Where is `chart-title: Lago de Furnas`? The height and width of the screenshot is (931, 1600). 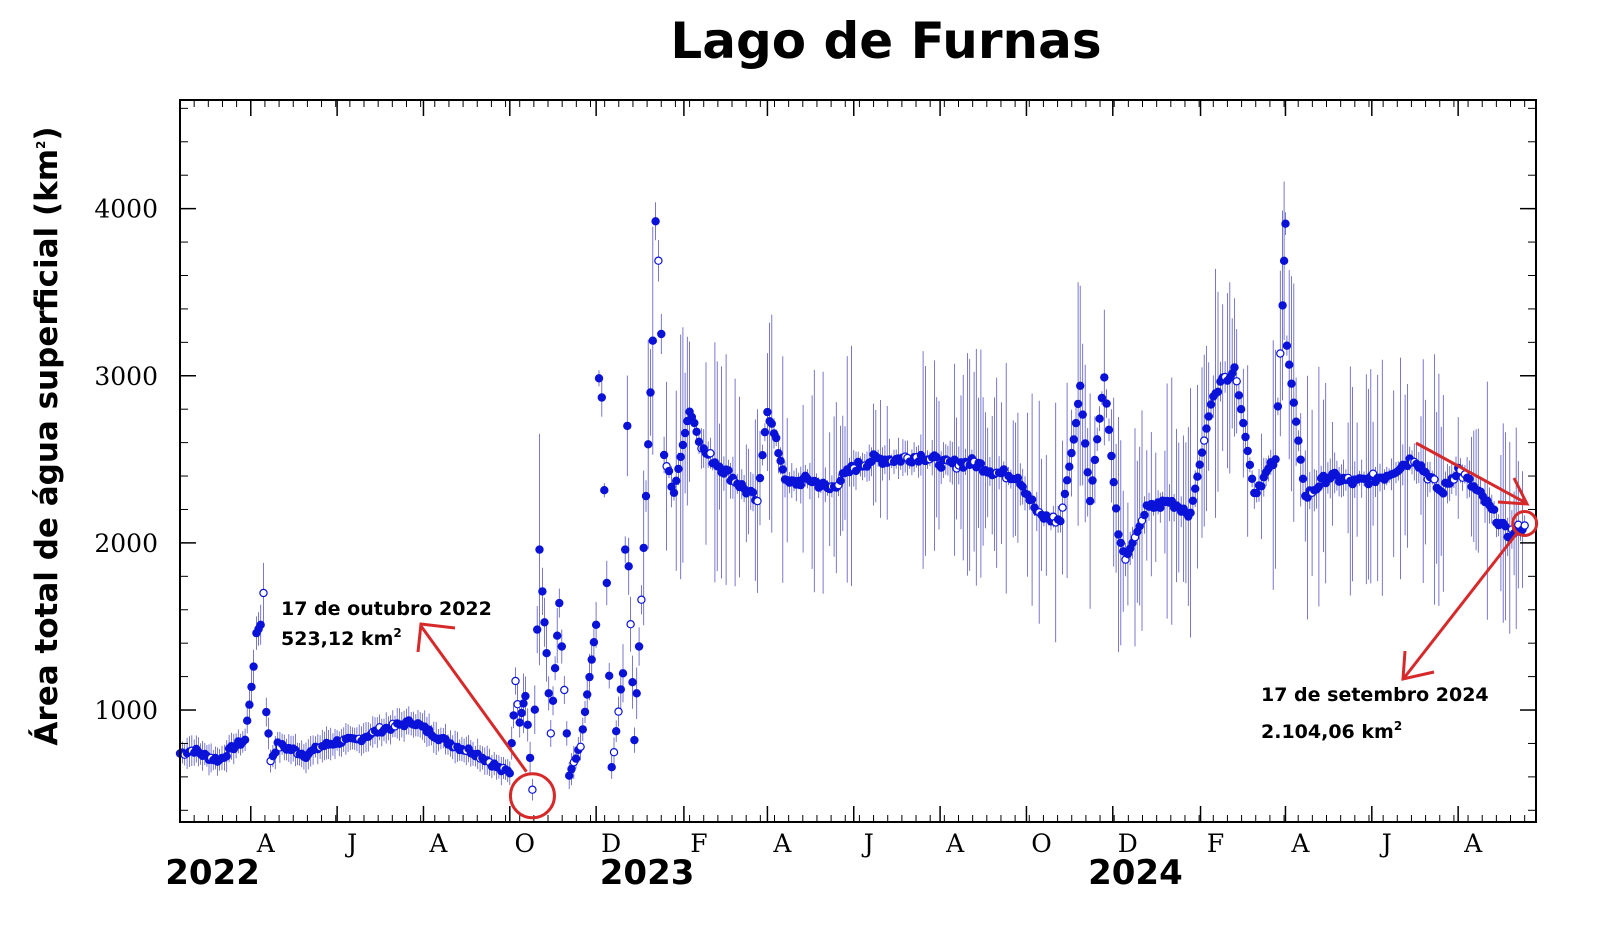
chart-title: Lago de Furnas is located at coordinates (885, 41).